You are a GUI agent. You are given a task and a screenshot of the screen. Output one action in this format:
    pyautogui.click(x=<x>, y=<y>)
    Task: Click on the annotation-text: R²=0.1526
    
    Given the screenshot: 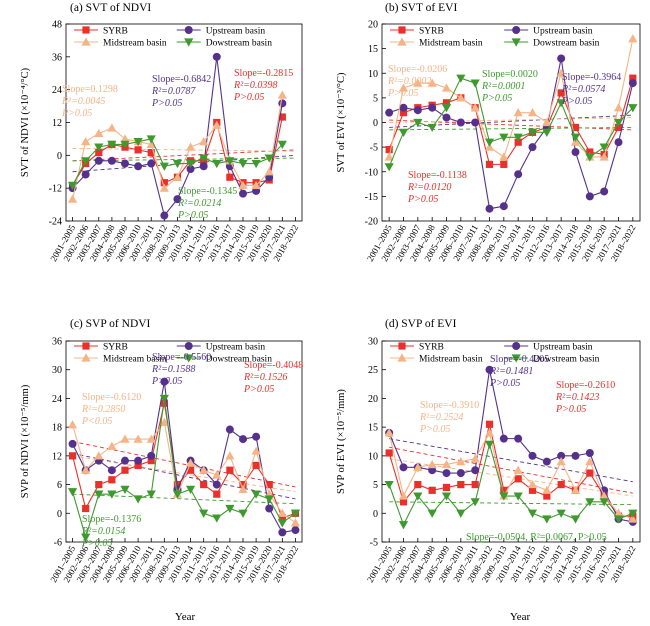 What is the action you would take?
    pyautogui.click(x=265, y=377)
    